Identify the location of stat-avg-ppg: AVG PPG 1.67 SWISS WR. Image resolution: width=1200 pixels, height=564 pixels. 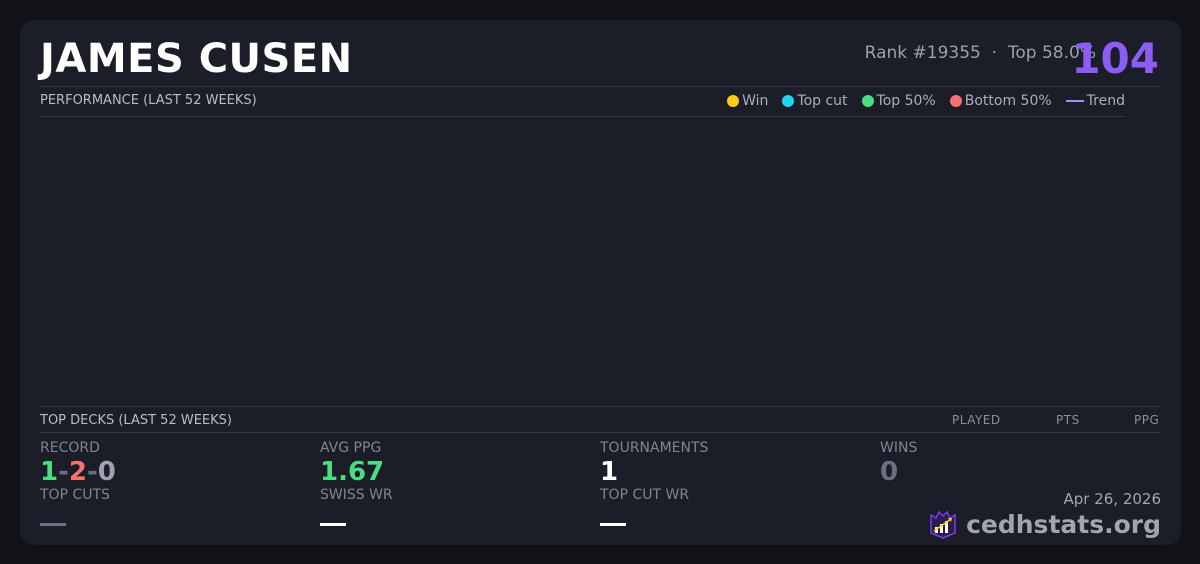
(356, 483).